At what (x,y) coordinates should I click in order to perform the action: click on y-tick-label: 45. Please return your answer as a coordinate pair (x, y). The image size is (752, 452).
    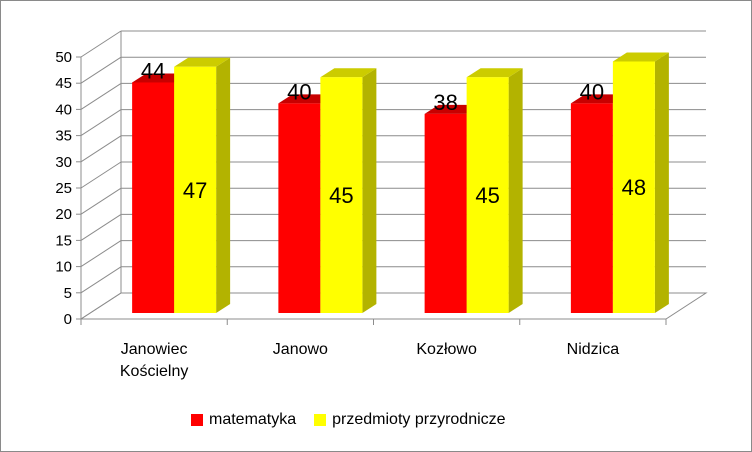
    Looking at the image, I should click on (63, 83).